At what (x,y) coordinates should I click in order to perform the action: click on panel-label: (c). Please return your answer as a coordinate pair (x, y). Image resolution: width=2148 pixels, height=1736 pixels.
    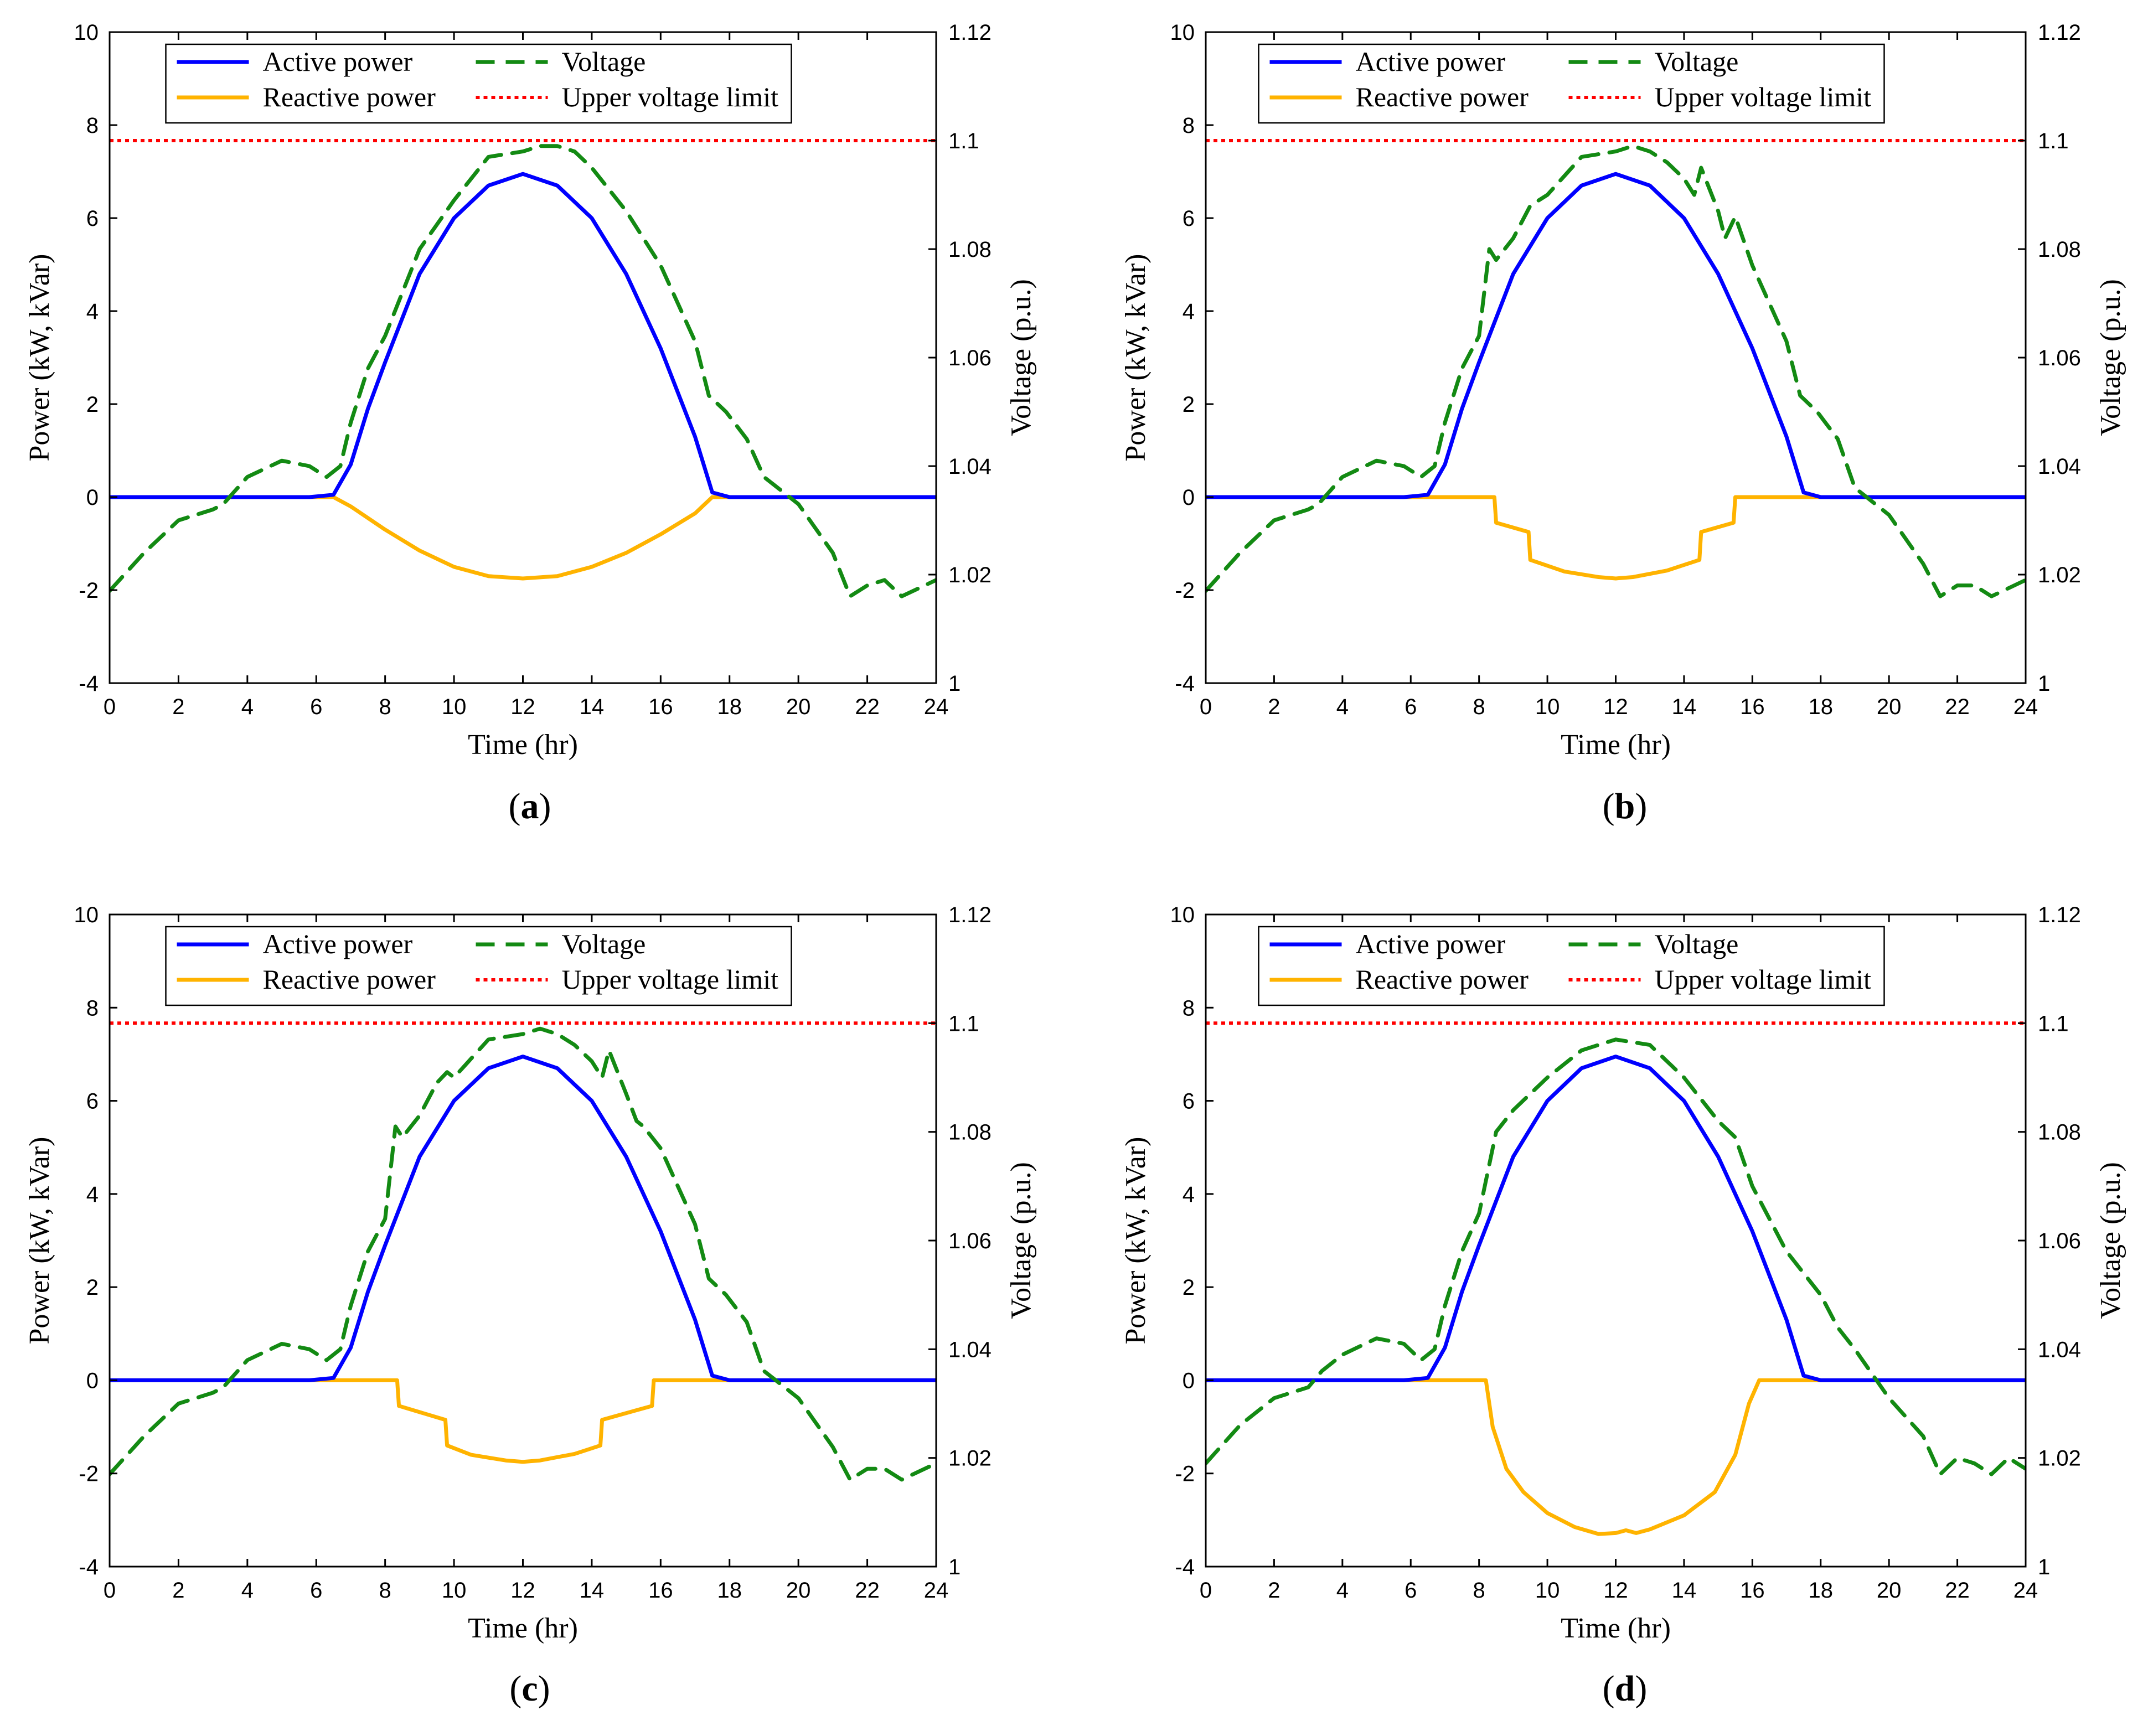
    Looking at the image, I should click on (529, 1688).